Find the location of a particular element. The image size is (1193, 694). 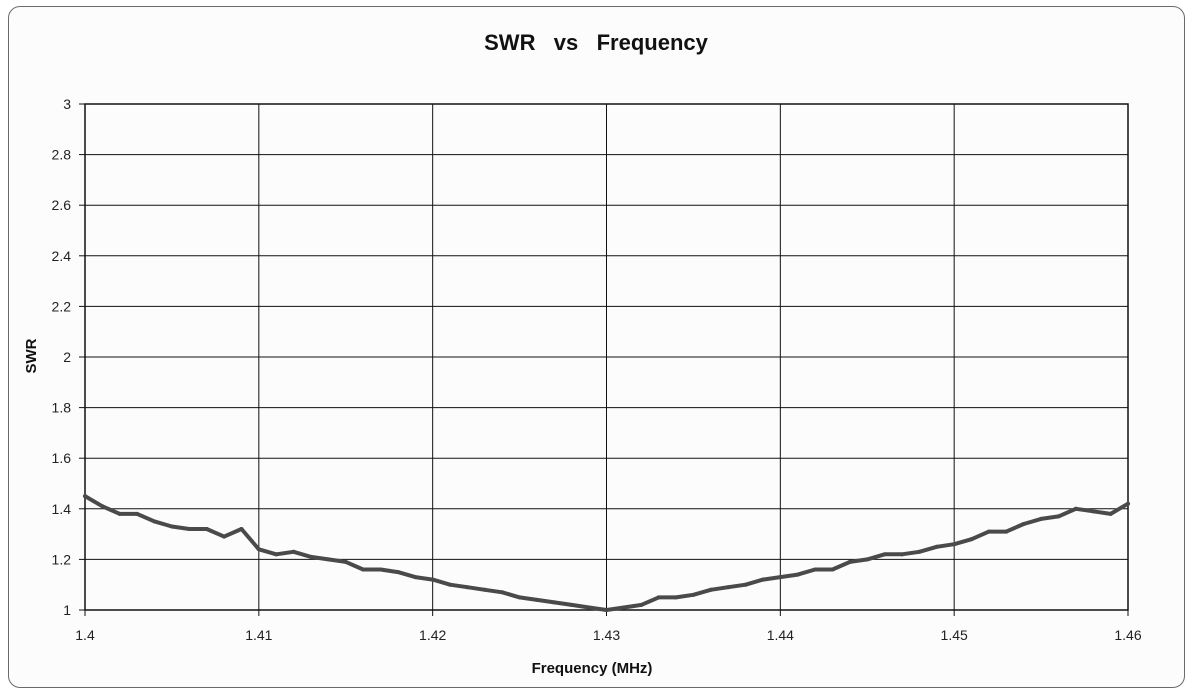

y-tick-label-8: 2.6 is located at coordinates (62, 205).